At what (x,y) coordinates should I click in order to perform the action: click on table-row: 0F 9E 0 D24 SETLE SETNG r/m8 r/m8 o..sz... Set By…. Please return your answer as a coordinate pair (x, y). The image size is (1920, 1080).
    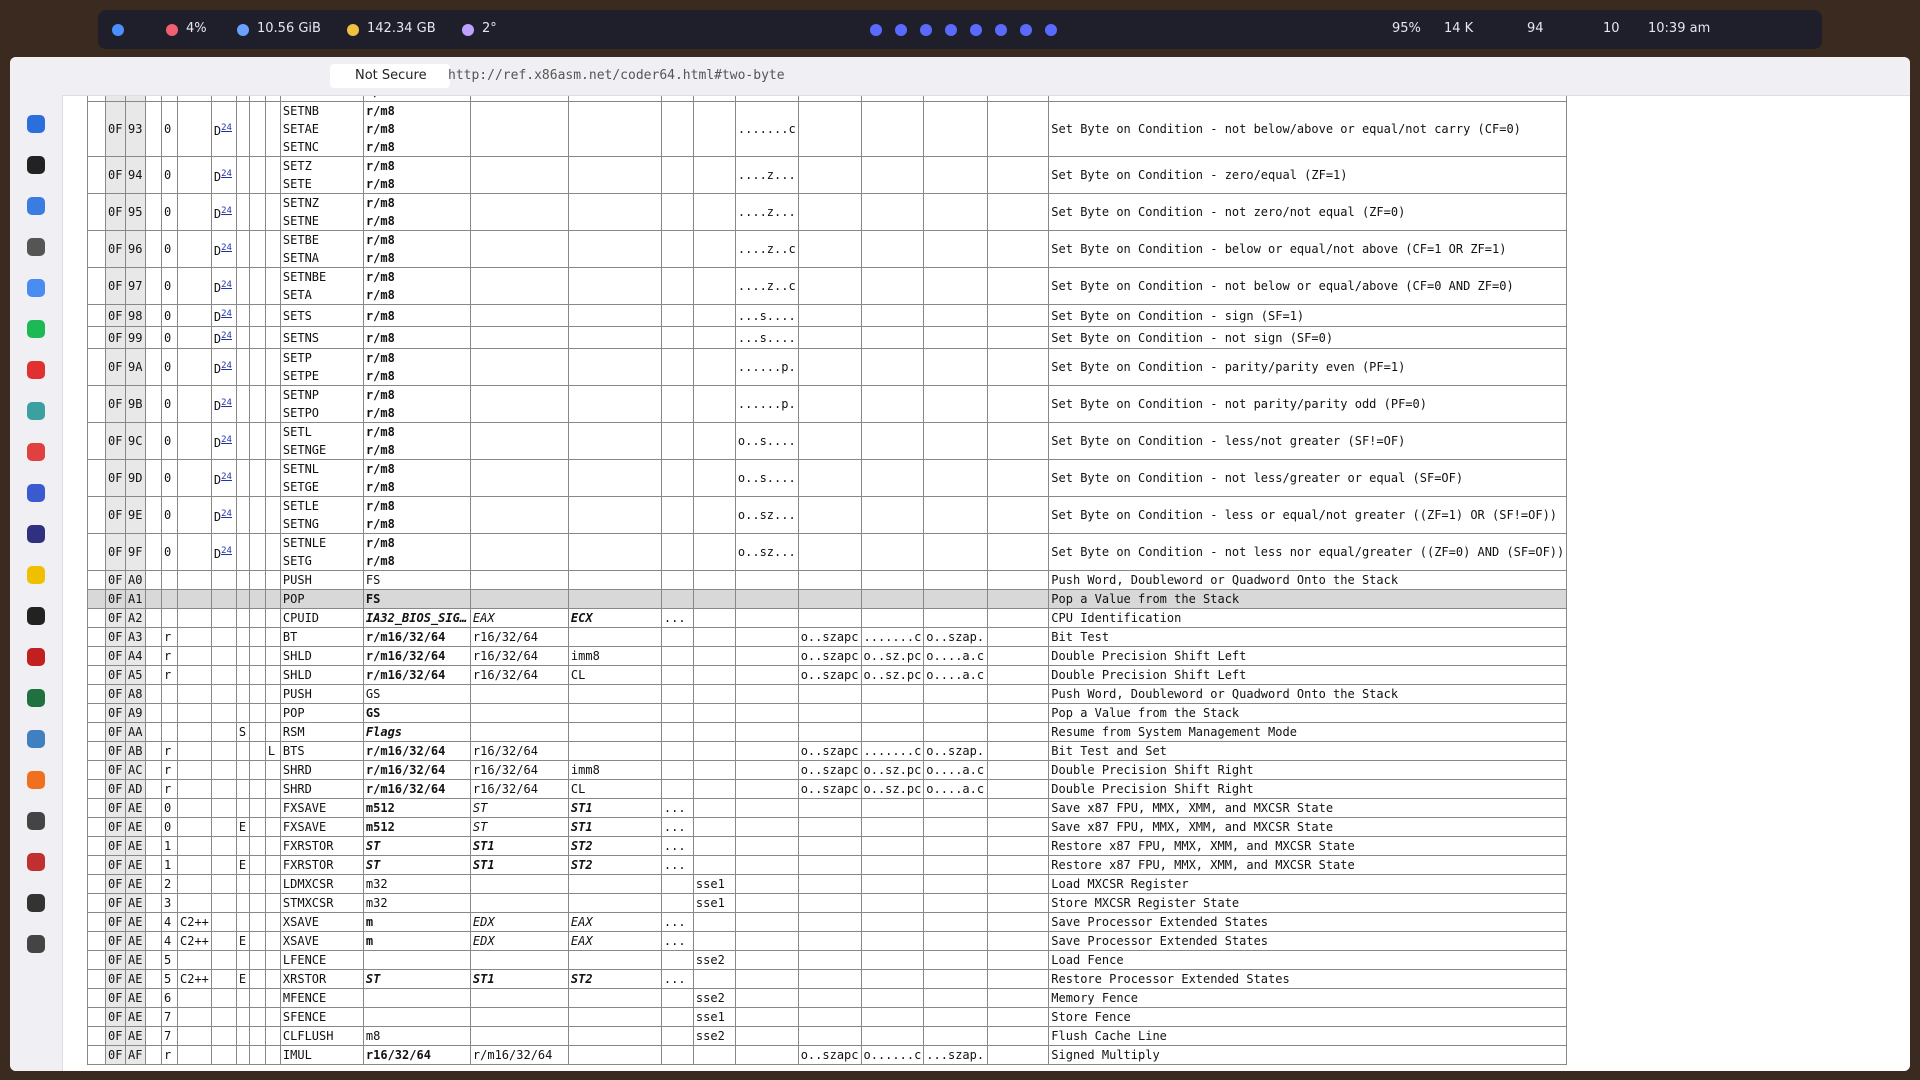
    Looking at the image, I should click on (827, 515).